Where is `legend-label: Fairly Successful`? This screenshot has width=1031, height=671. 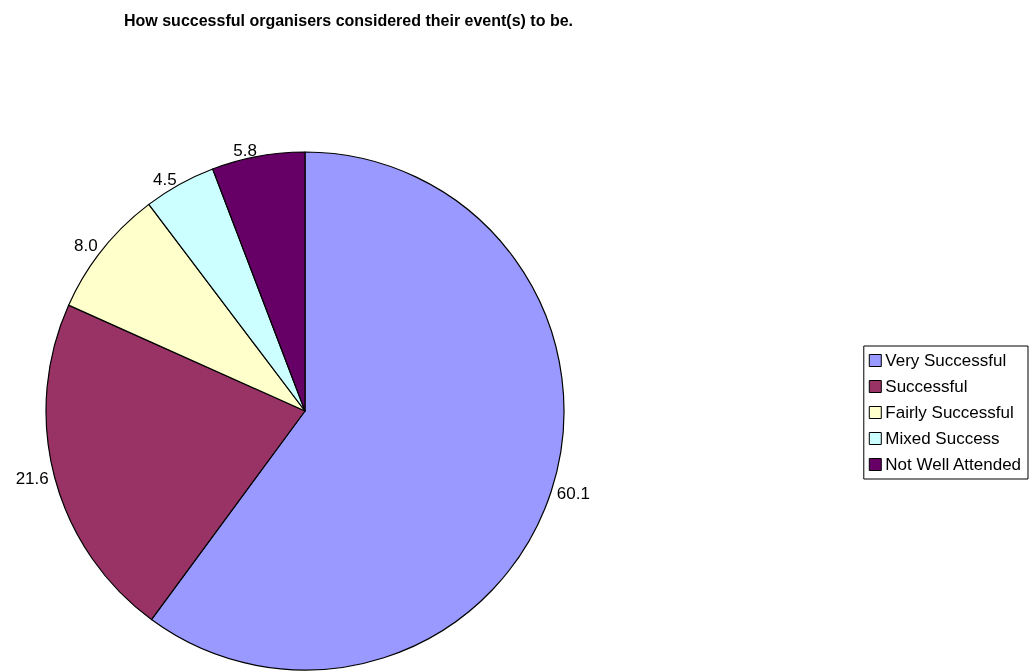
legend-label: Fairly Successful is located at coordinates (949, 412).